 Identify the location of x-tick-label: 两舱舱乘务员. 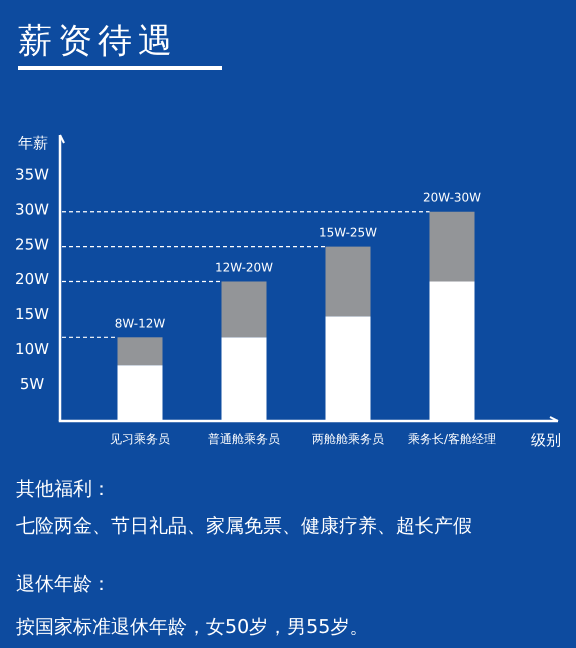
(348, 439).